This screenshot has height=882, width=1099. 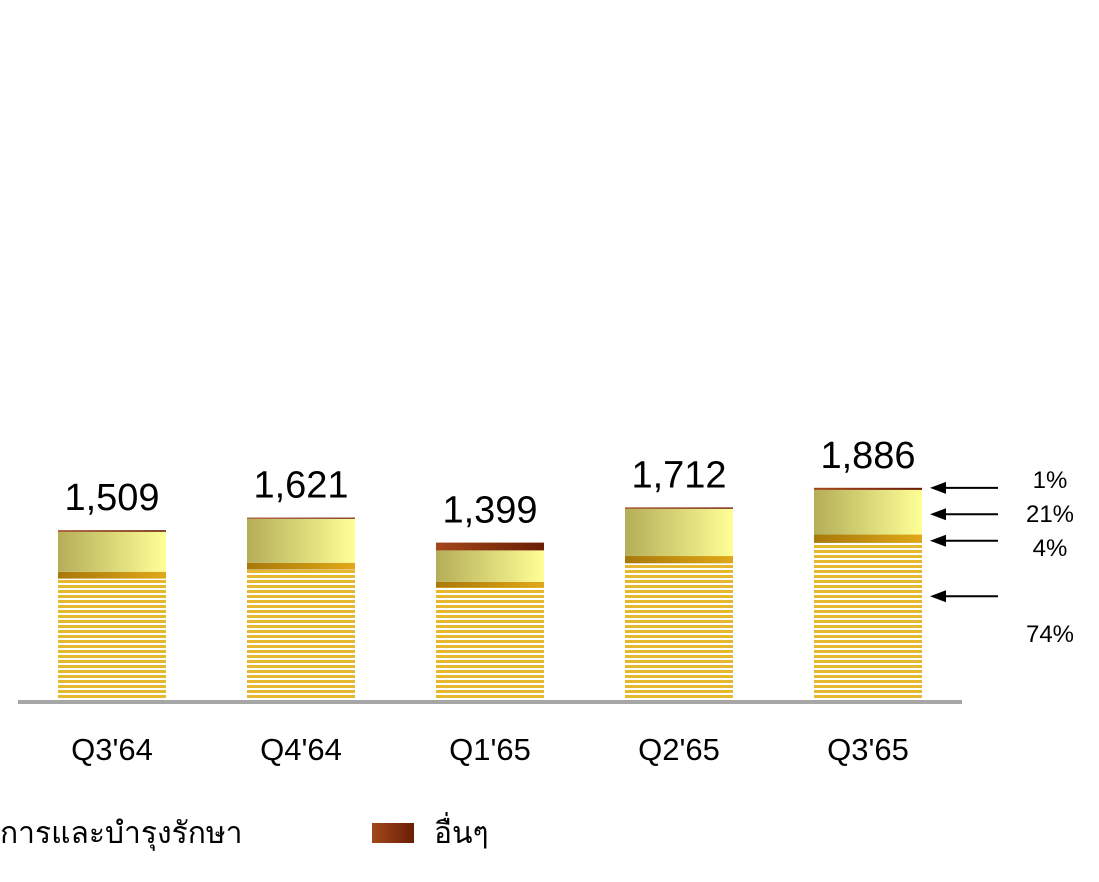 I want to click on legend-item-partial: การและบำรุงรักษา, so click(x=121, y=833).